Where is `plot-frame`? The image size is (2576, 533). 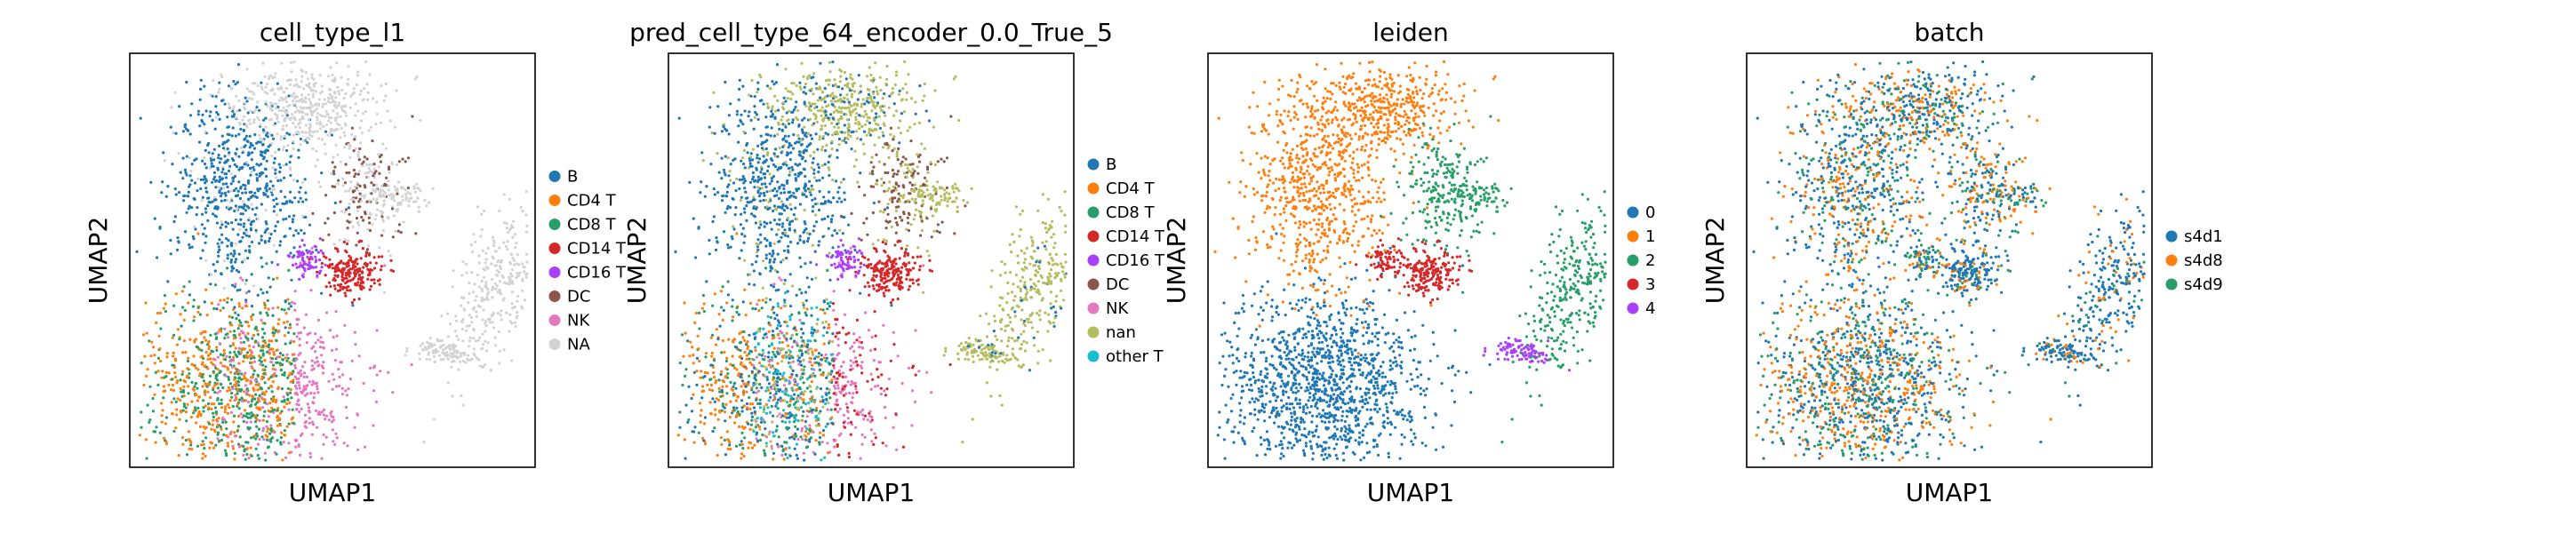 plot-frame is located at coordinates (332, 260).